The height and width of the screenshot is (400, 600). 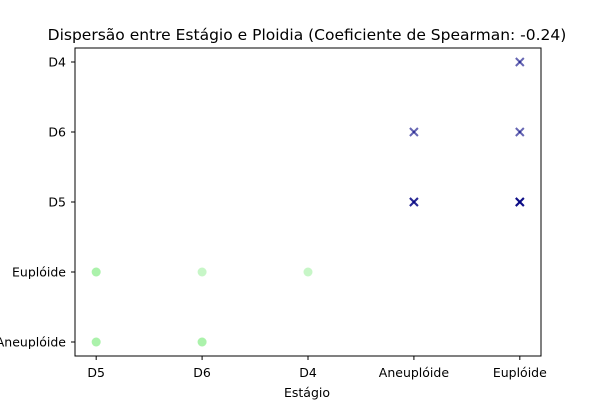 What do you see at coordinates (39, 272) in the screenshot?
I see `y-tick-label: Euplóide` at bounding box center [39, 272].